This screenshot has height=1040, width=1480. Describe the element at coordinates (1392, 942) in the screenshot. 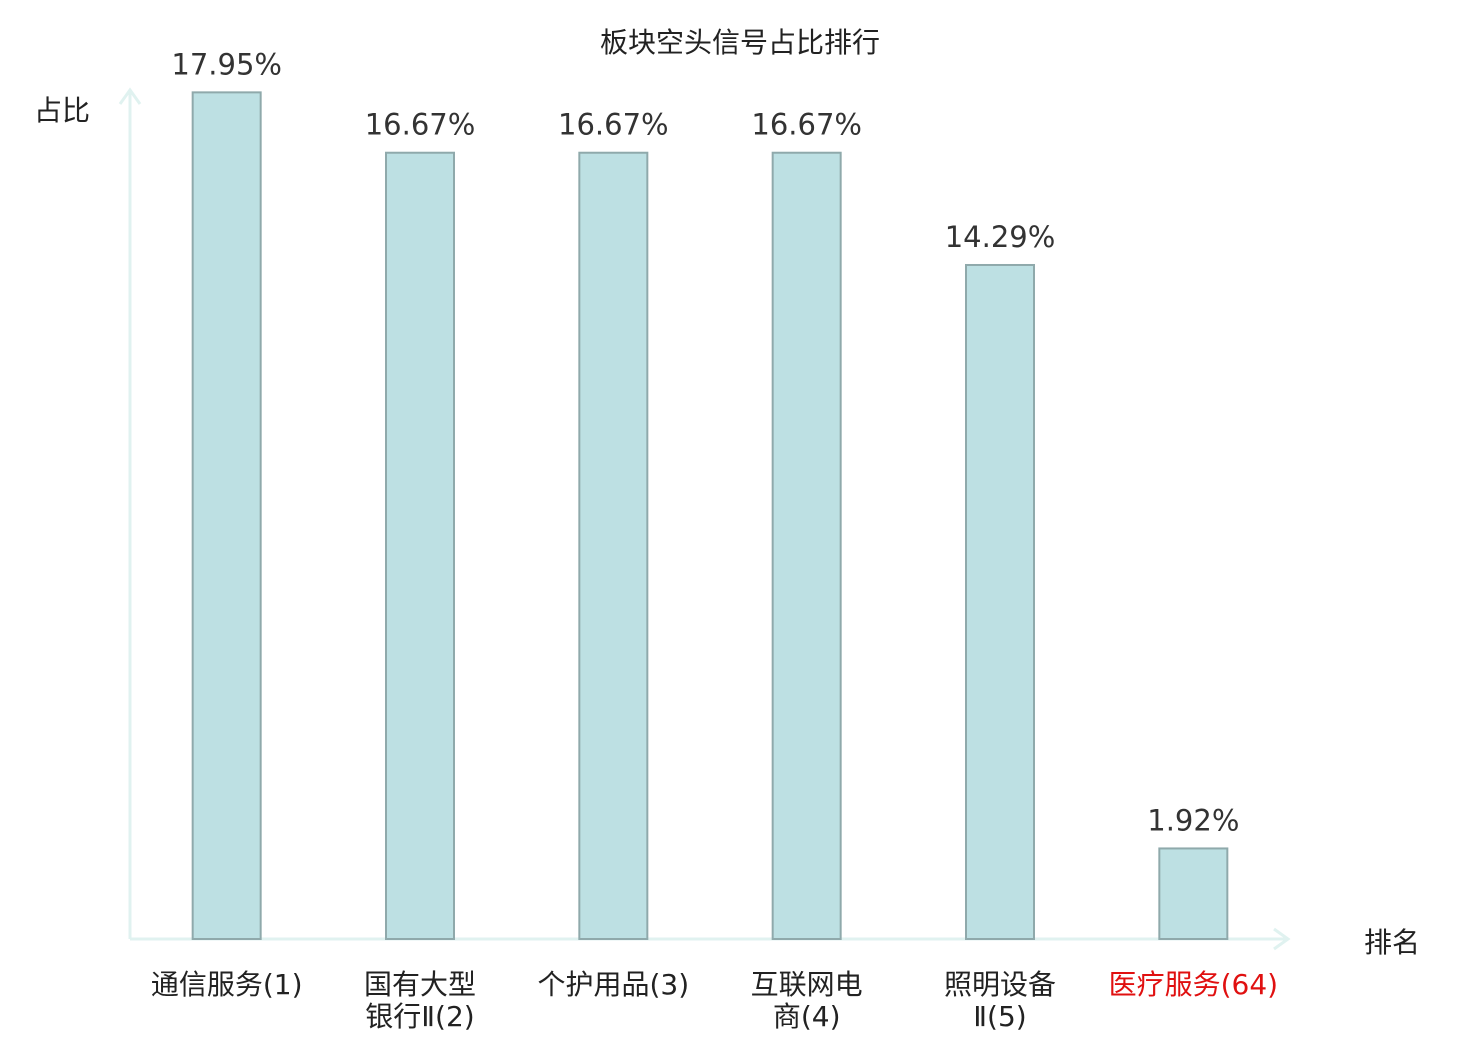

I see `x-axis-label: 排名` at that location.